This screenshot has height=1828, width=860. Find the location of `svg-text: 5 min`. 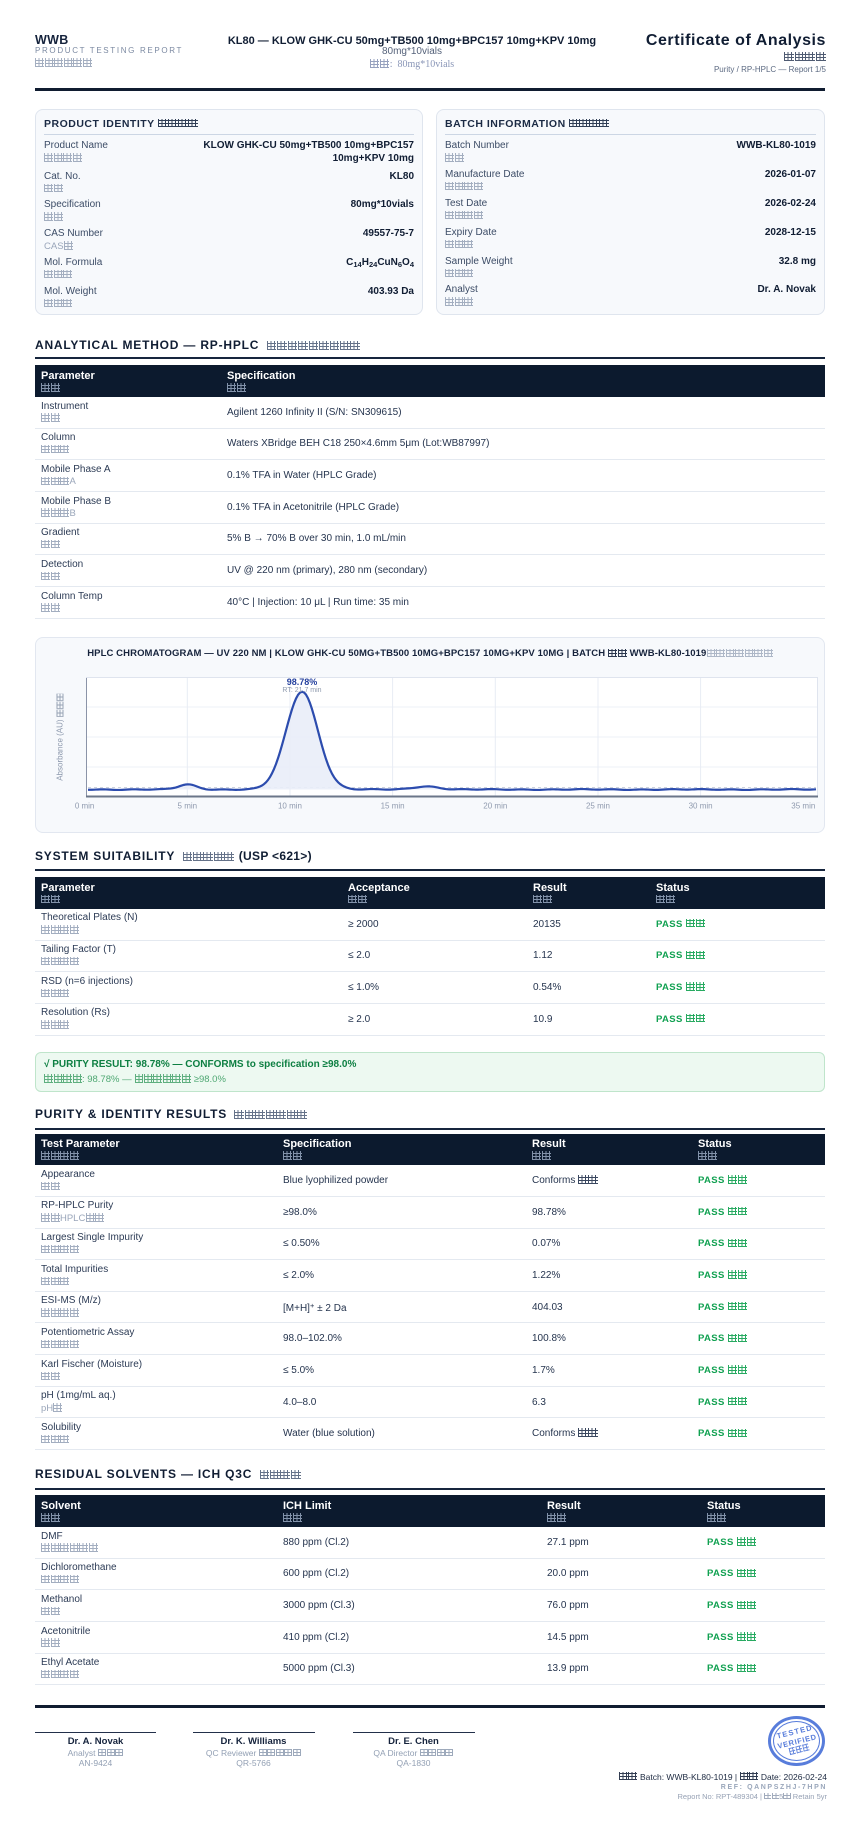

svg-text: 5 min is located at coordinates (188, 806).